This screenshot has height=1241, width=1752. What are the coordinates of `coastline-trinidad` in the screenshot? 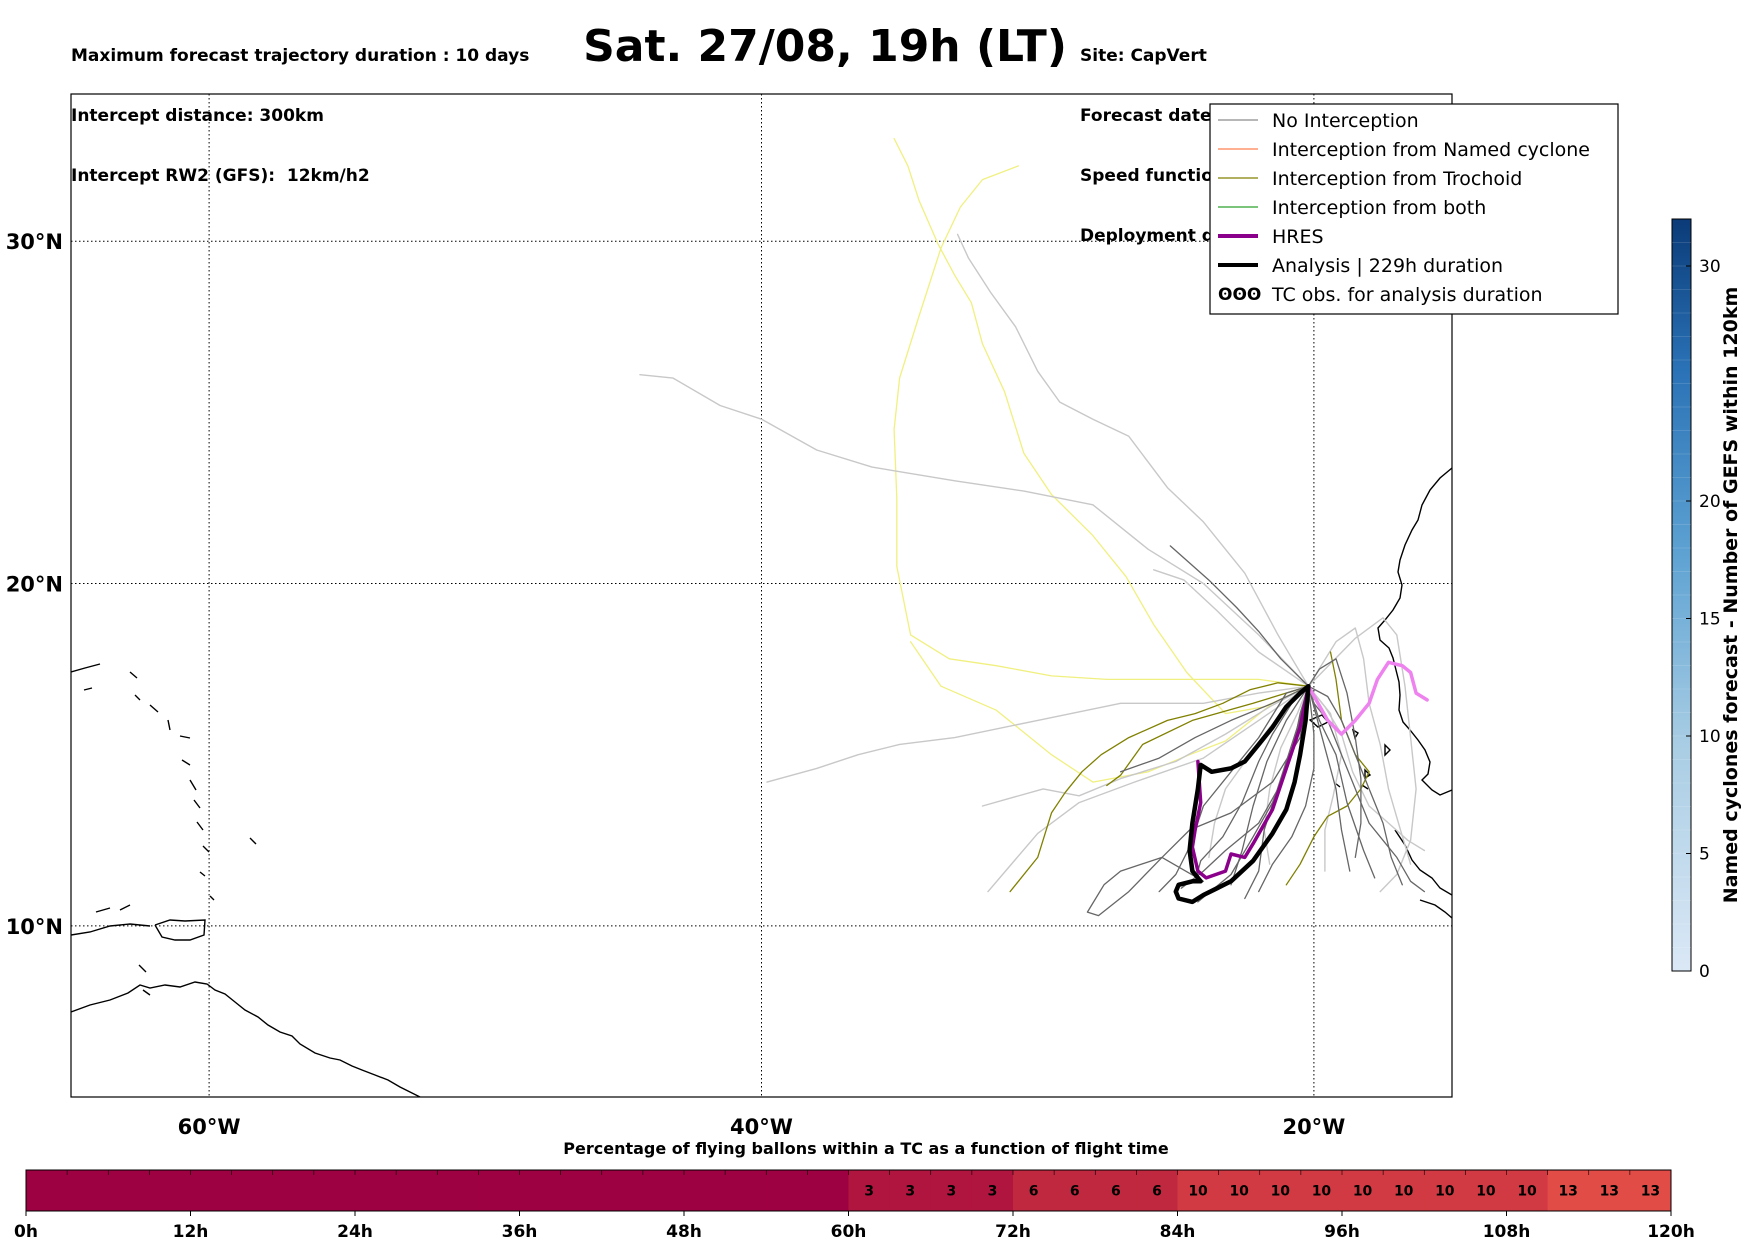 It's located at (180, 930).